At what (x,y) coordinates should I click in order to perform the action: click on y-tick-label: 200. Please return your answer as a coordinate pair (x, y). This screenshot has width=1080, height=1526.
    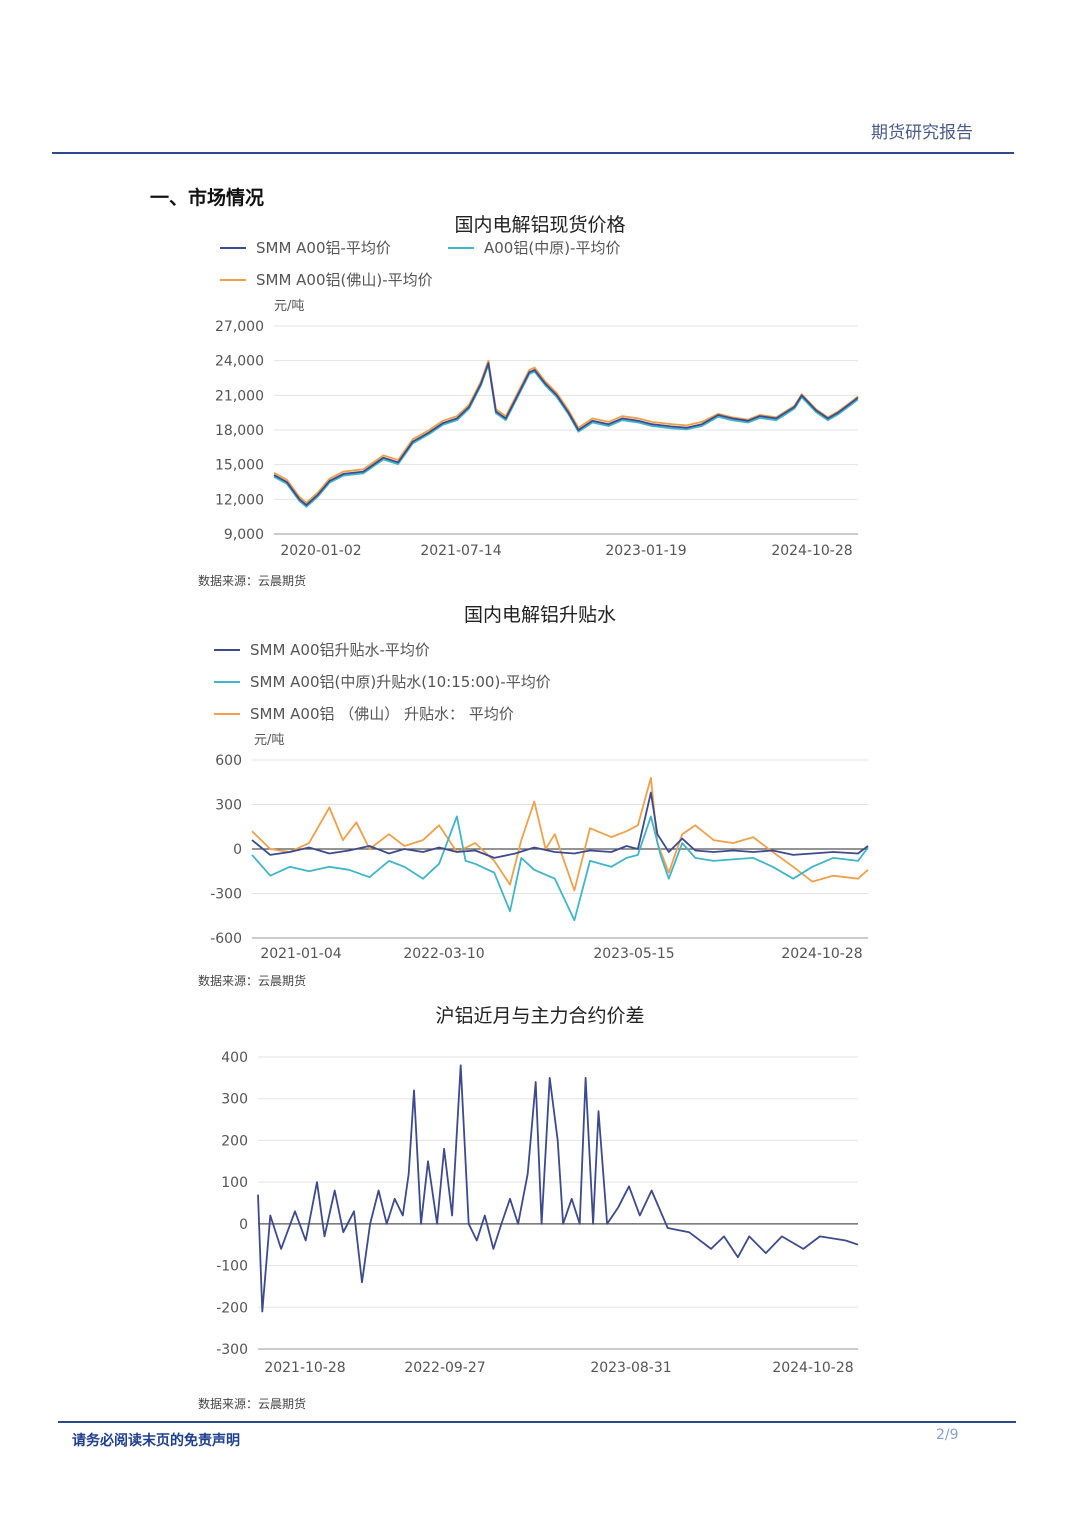
    Looking at the image, I should click on (234, 1141).